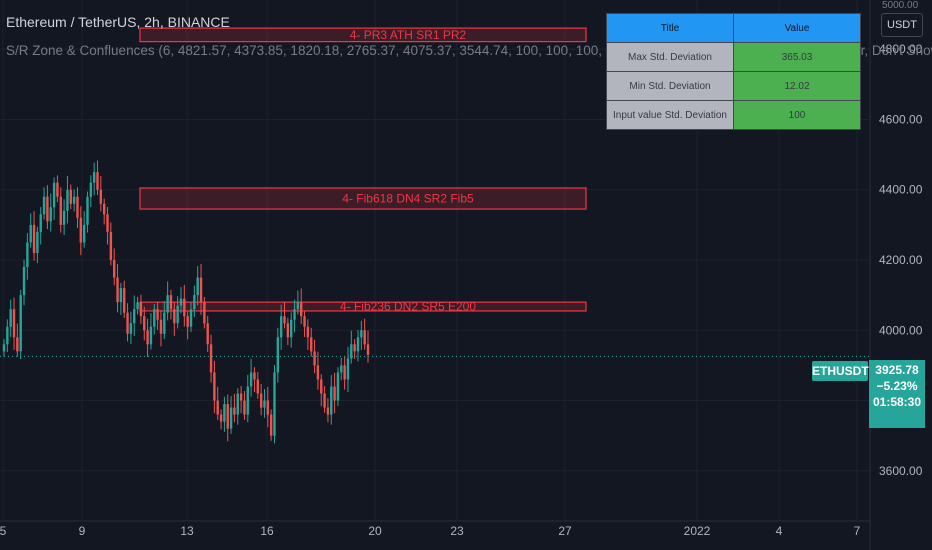 This screenshot has height=550, width=932. Describe the element at coordinates (457, 531) in the screenshot. I see `x-tick-label: 23` at that location.